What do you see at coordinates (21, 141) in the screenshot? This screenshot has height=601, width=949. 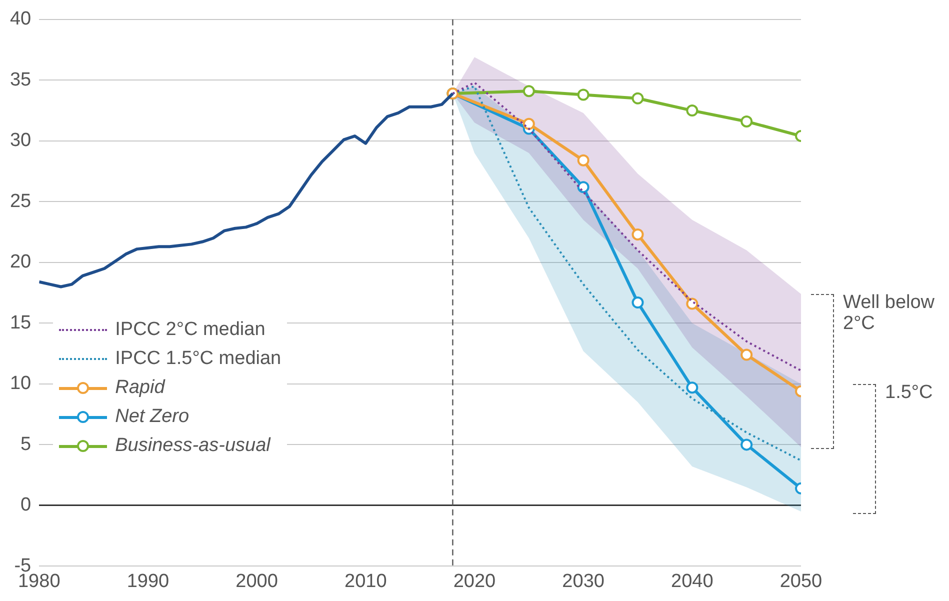 I see `y-tick-label: 30` at bounding box center [21, 141].